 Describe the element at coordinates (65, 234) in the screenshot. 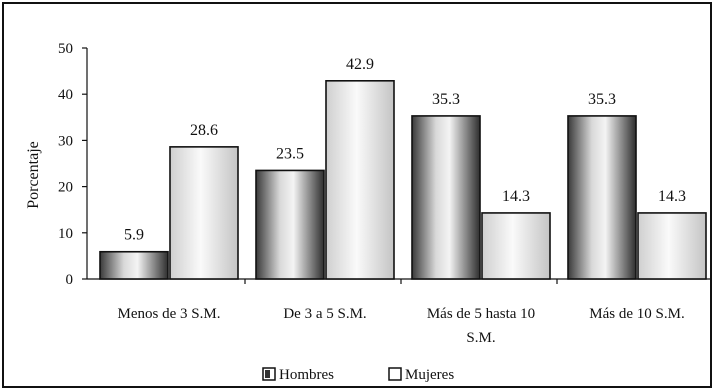

I see `y-tick-label: 10` at that location.